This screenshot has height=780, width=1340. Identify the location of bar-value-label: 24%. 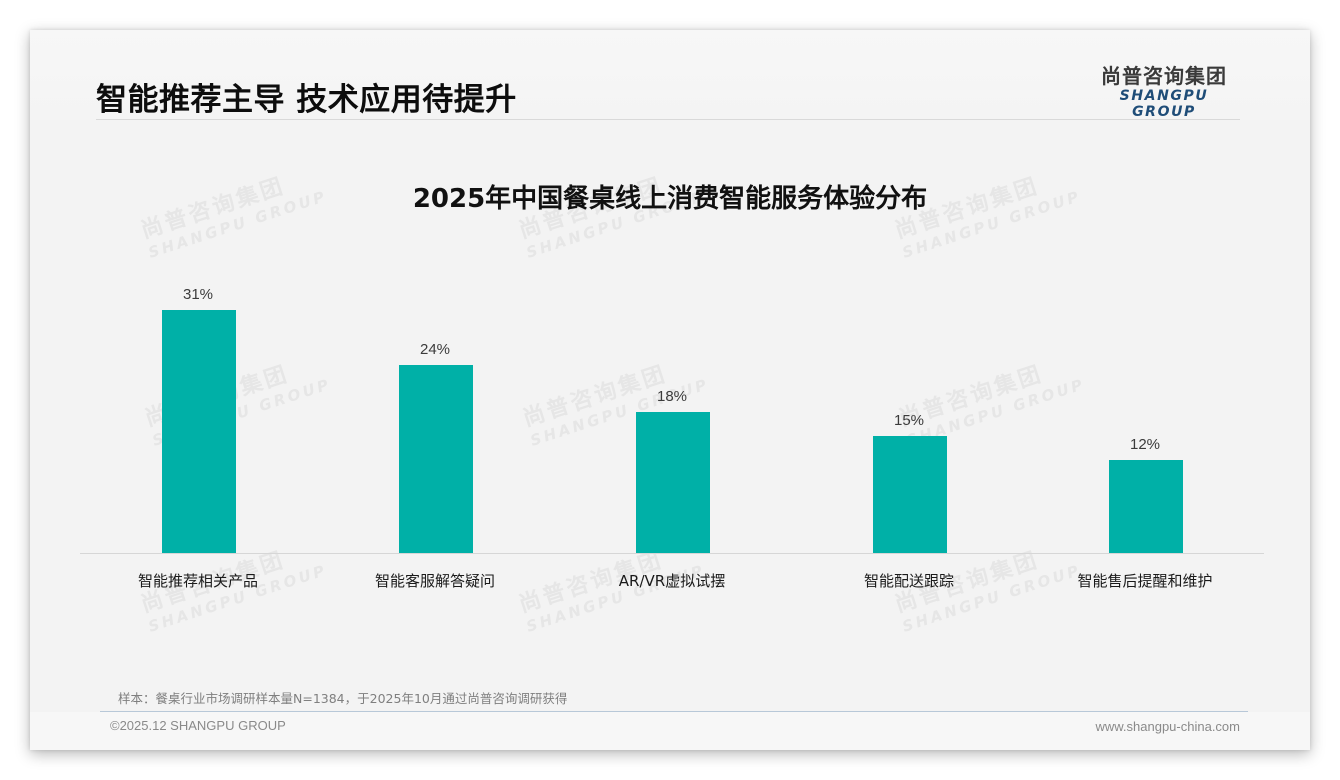
(435, 349).